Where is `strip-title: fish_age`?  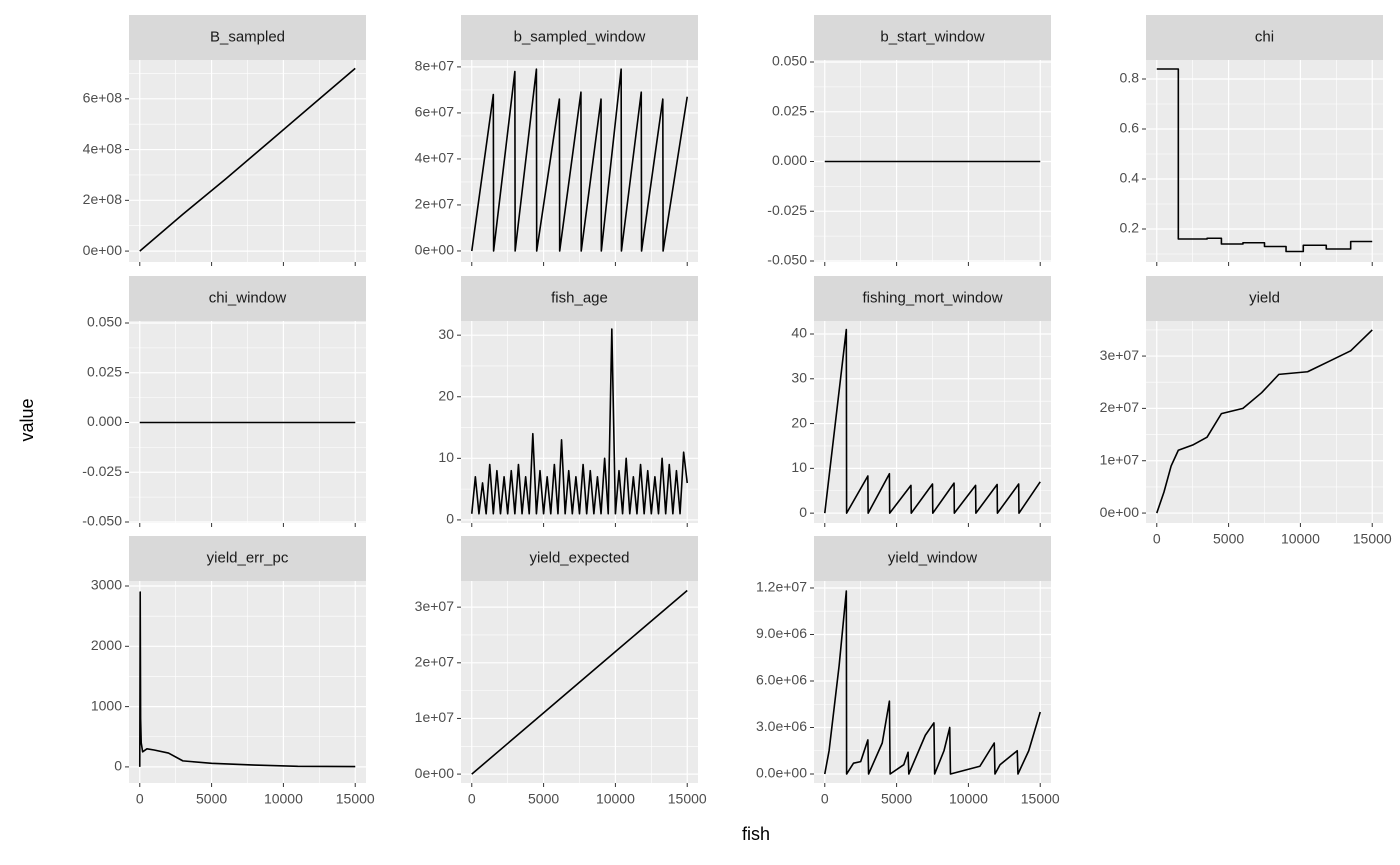 strip-title: fish_age is located at coordinates (579, 297).